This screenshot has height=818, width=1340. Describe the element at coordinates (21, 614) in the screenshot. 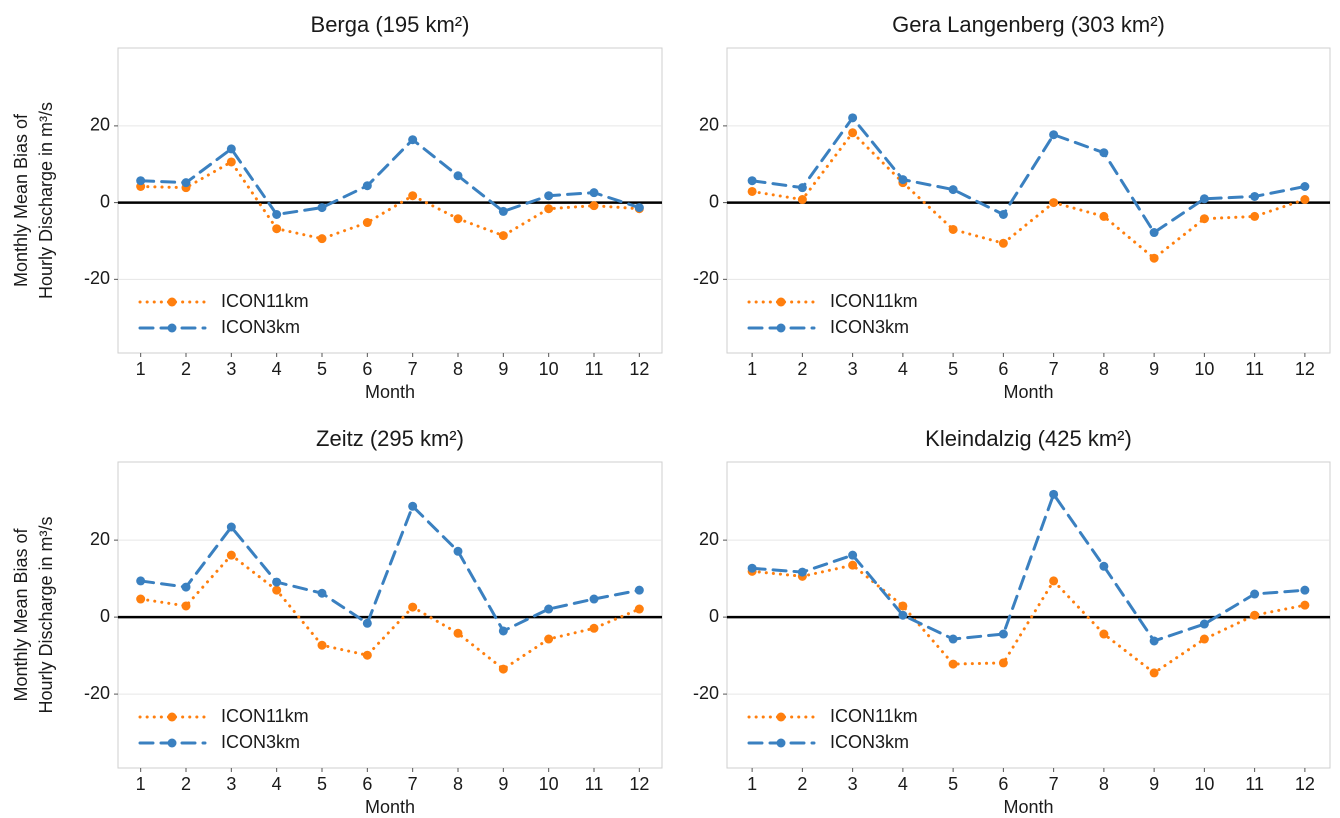

I see `y-axis-label: Monthly Mean Bias of` at that location.